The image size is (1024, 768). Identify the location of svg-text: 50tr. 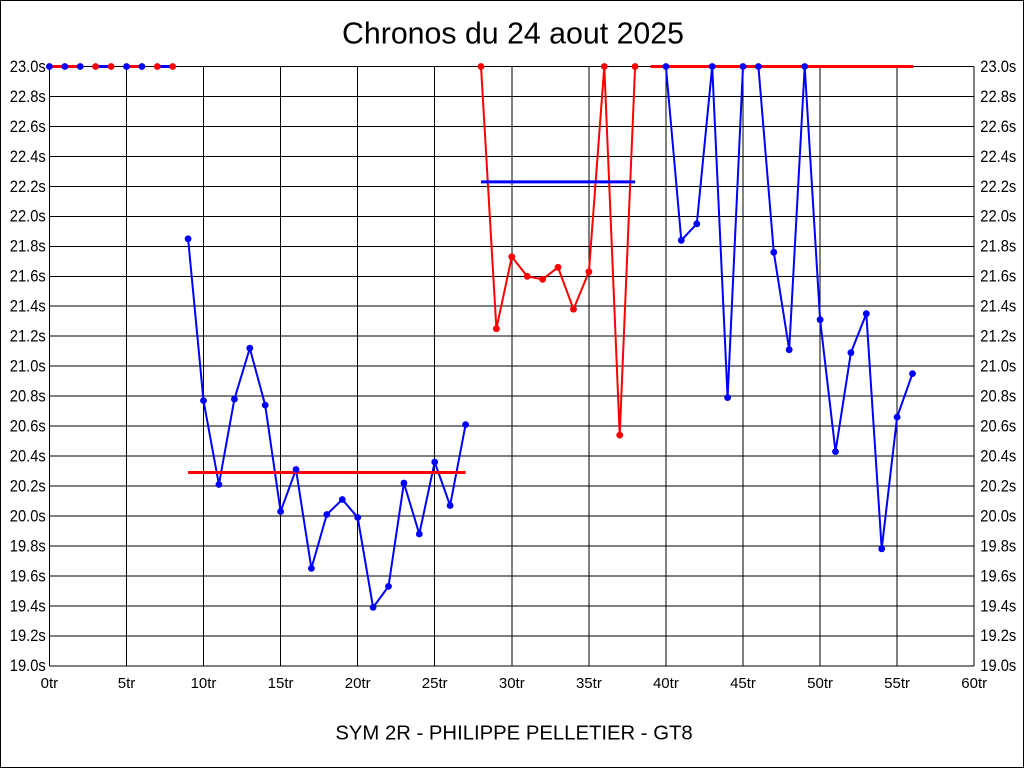
(820, 683).